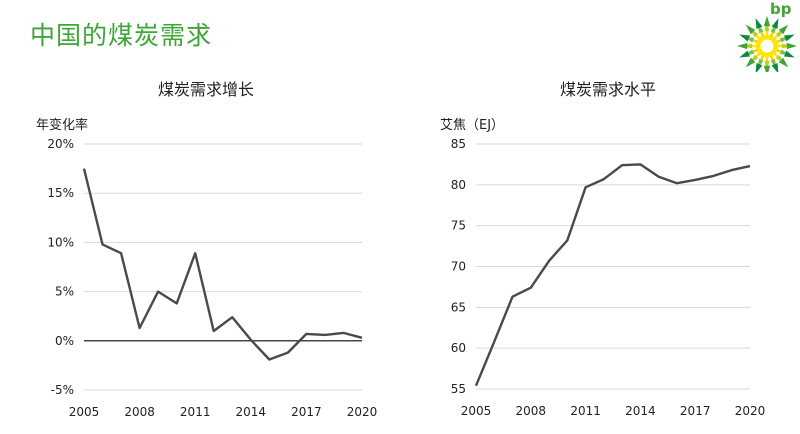 Image resolution: width=800 pixels, height=434 pixels. I want to click on growth-y-tick-label: -5%, so click(62, 390).